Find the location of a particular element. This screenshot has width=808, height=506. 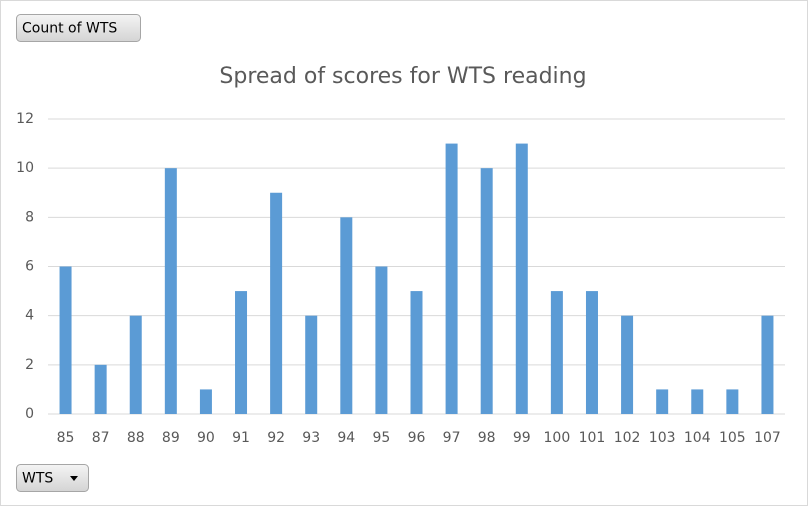

y-tick-label: 4 is located at coordinates (29, 316).